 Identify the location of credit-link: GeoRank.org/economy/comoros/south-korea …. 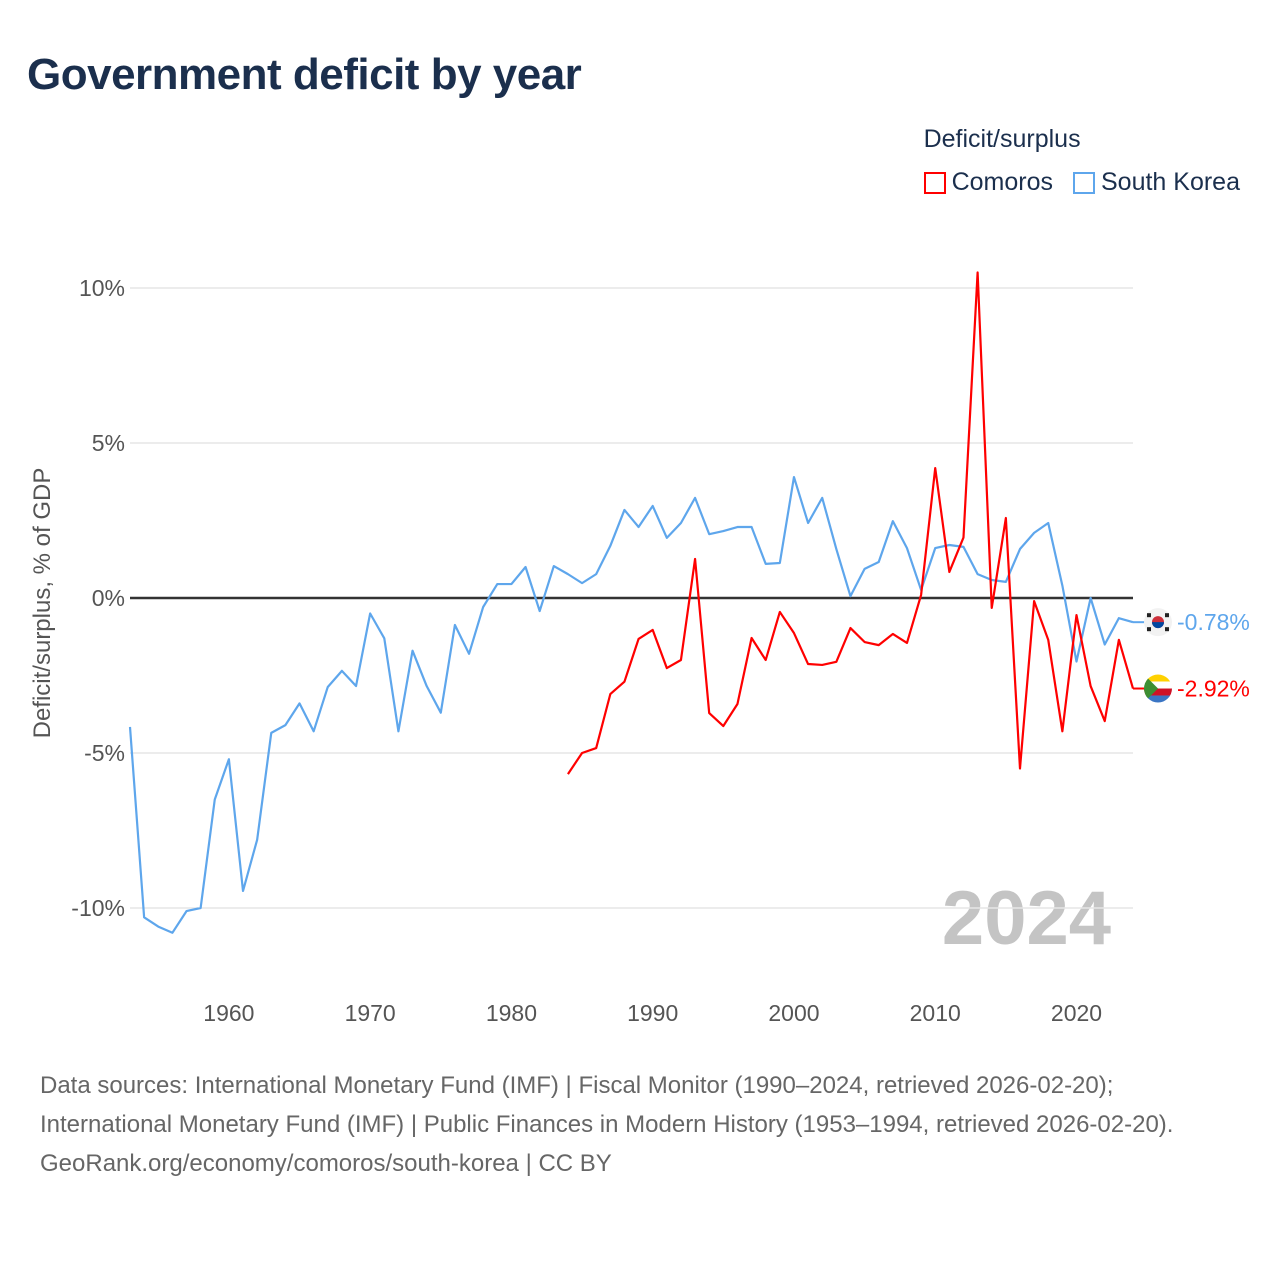
(326, 1163).